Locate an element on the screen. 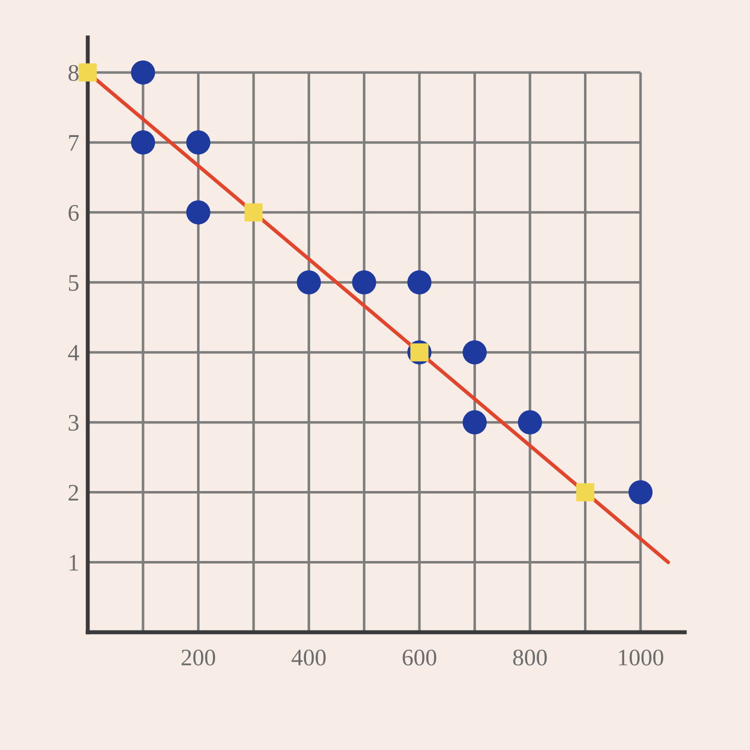  y-tick-label: 4 is located at coordinates (74, 353).